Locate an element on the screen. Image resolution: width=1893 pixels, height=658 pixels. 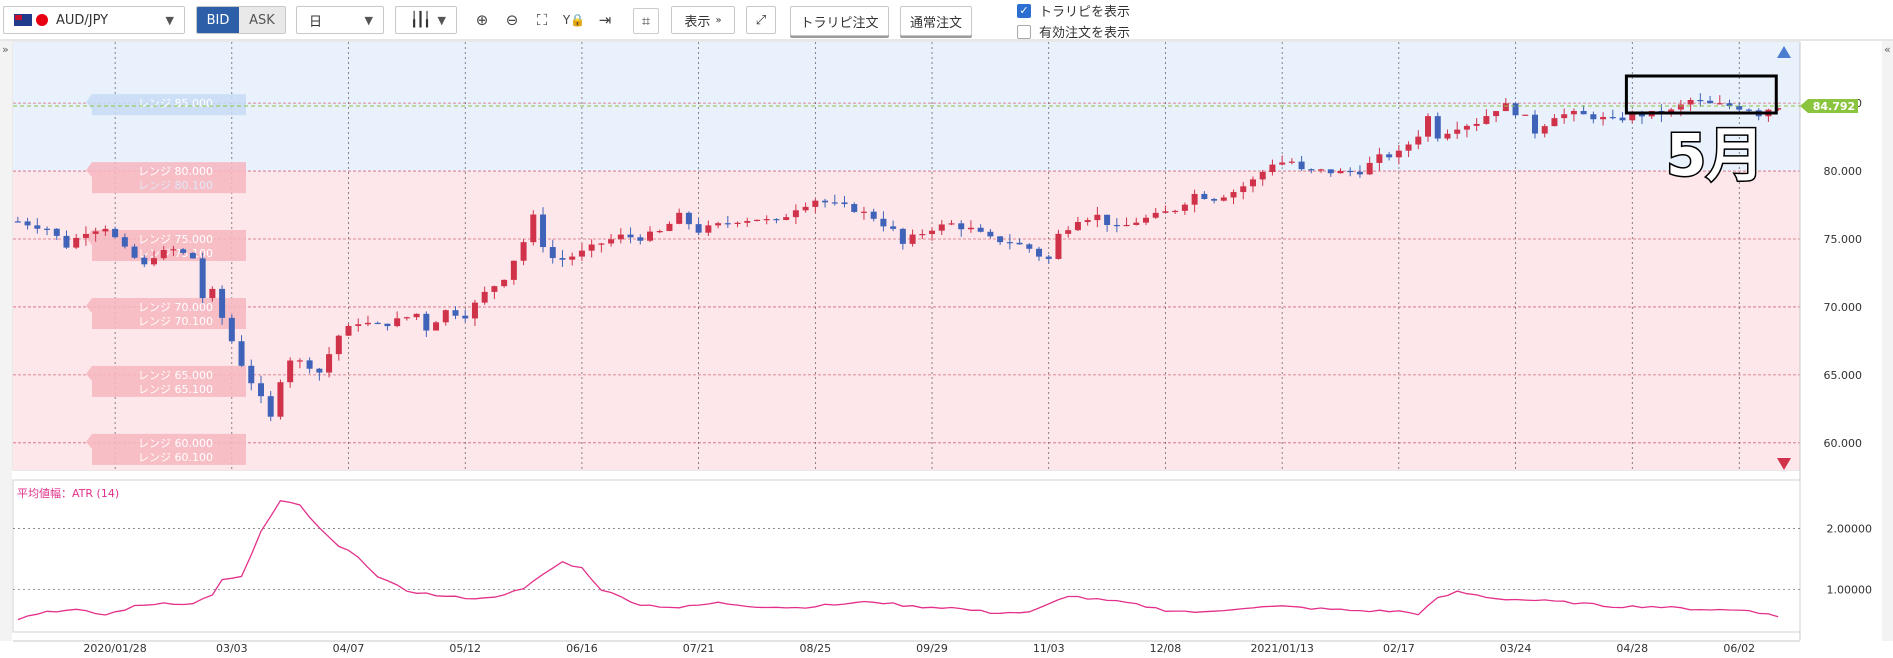
y-tick-label: 75.000 is located at coordinates (1843, 239).